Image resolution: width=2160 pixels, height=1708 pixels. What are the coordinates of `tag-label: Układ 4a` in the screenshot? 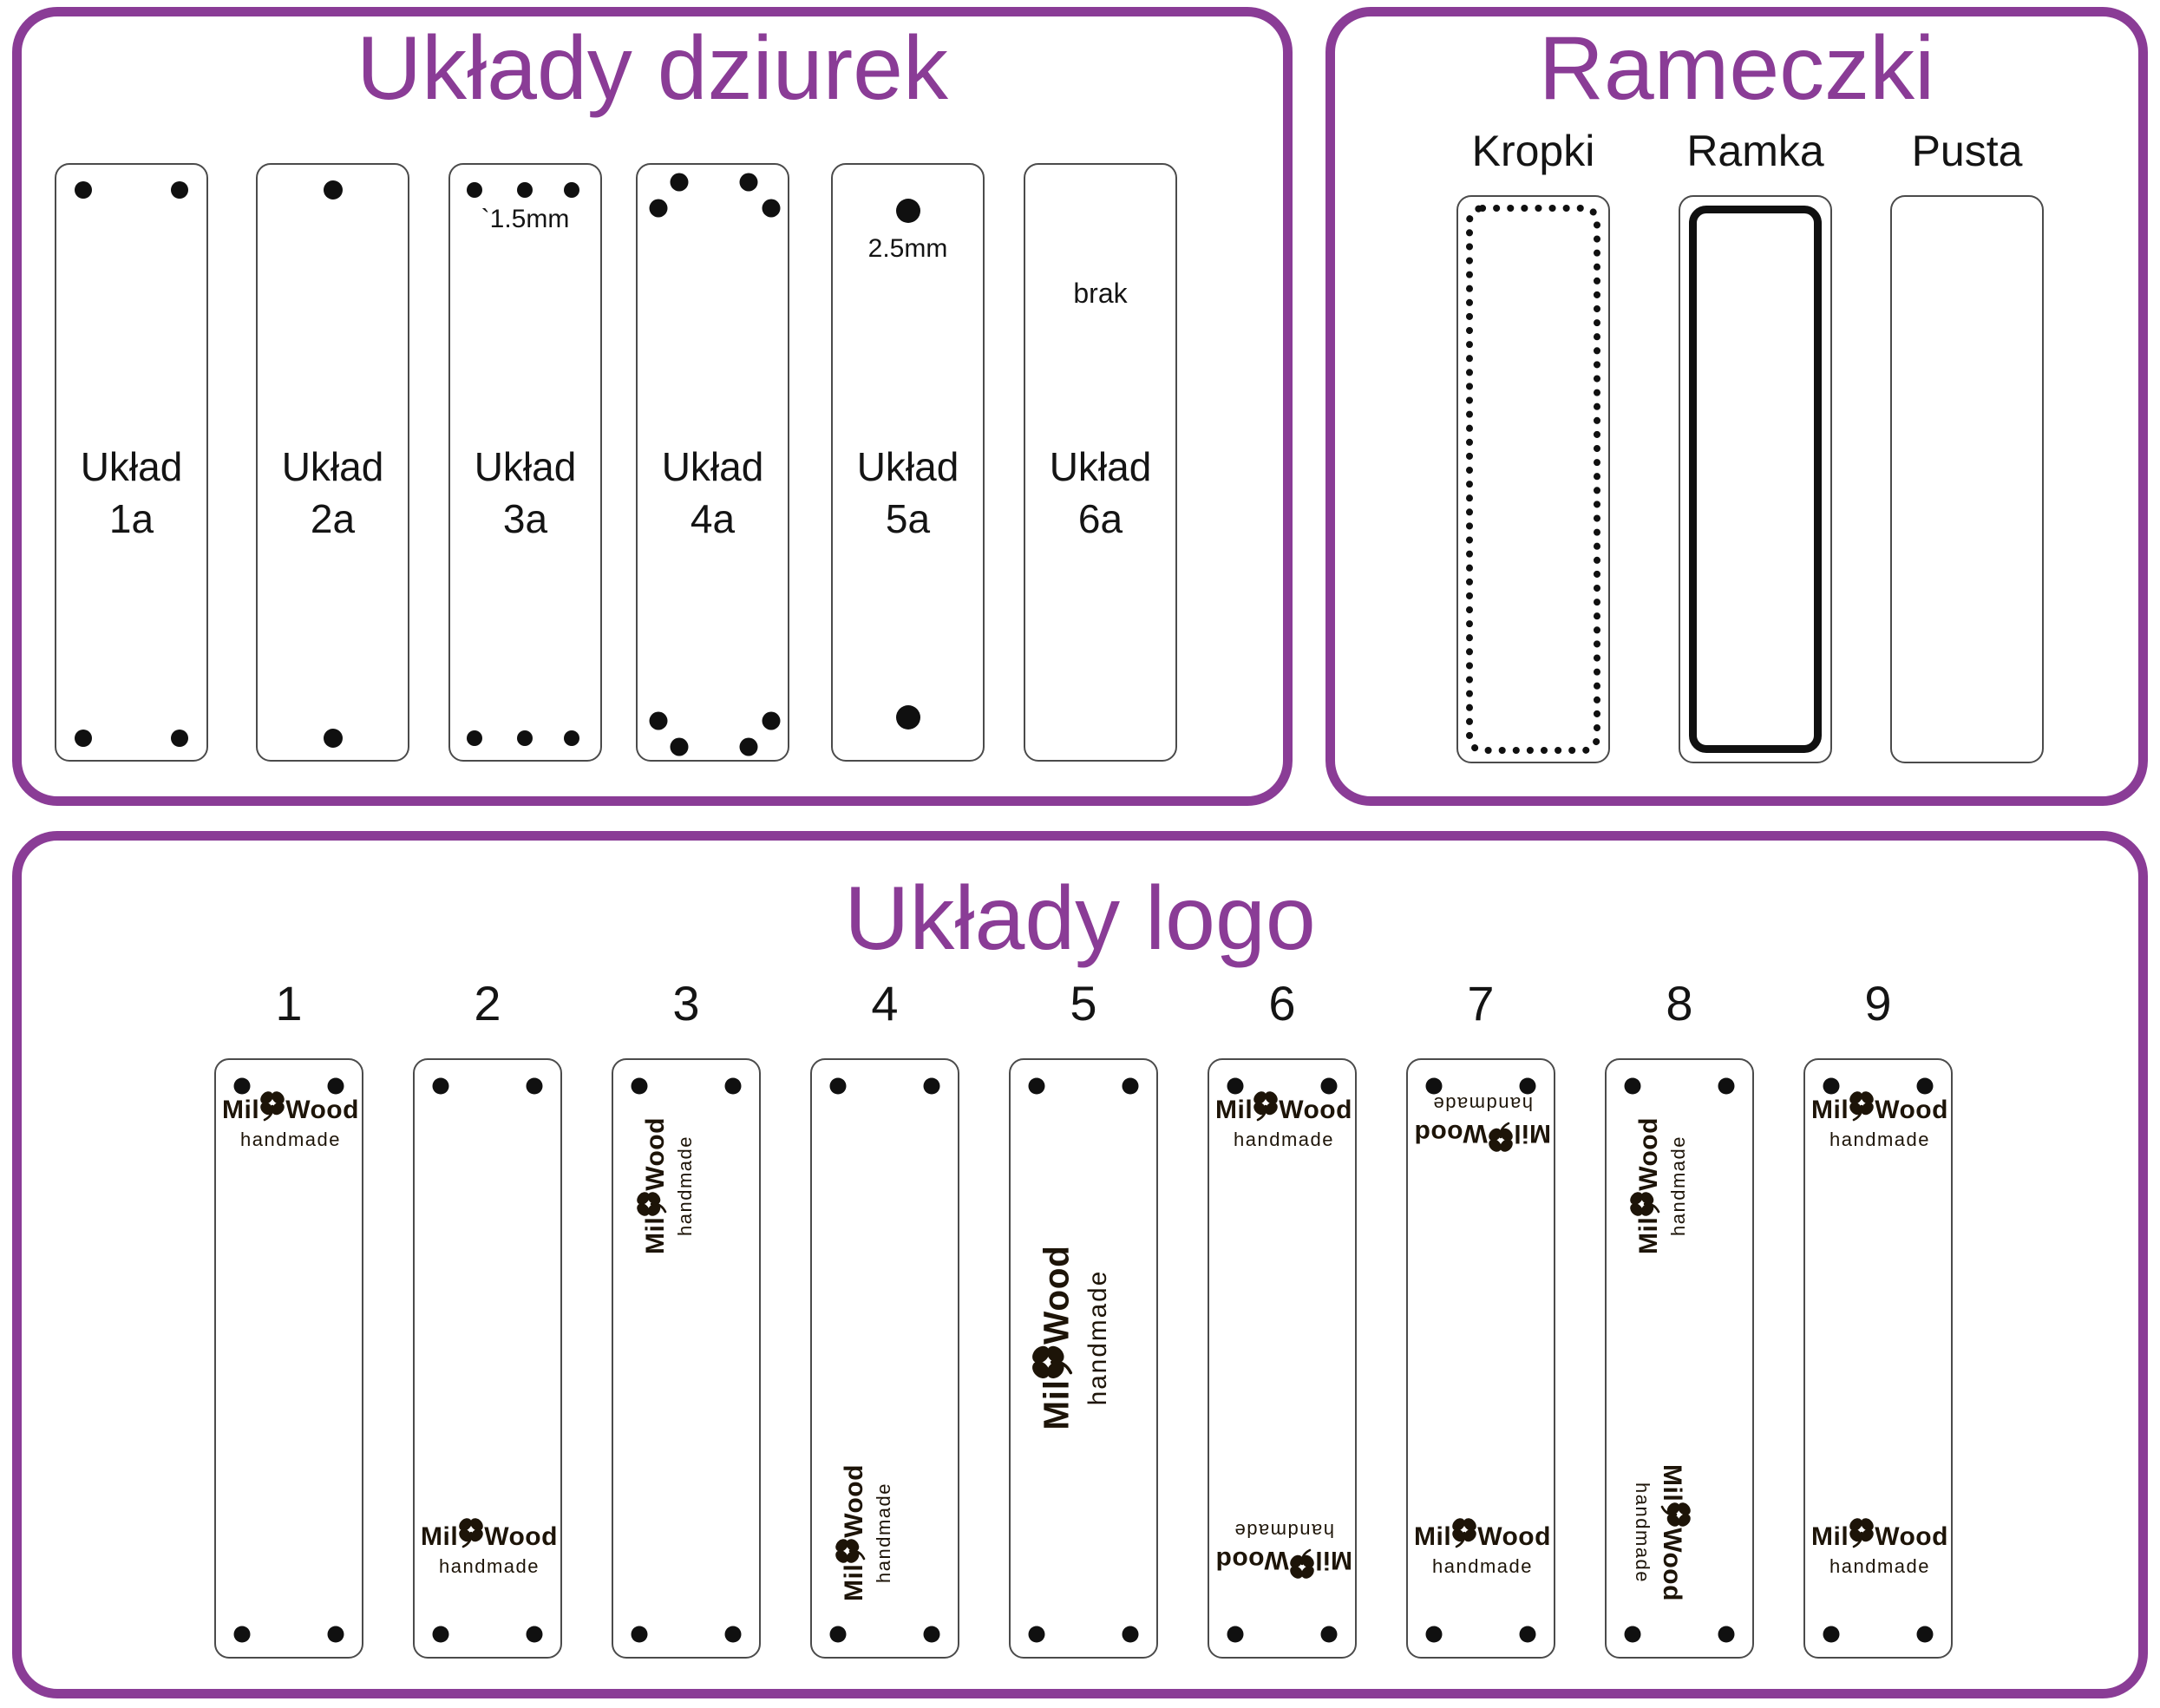 It's located at (713, 493).